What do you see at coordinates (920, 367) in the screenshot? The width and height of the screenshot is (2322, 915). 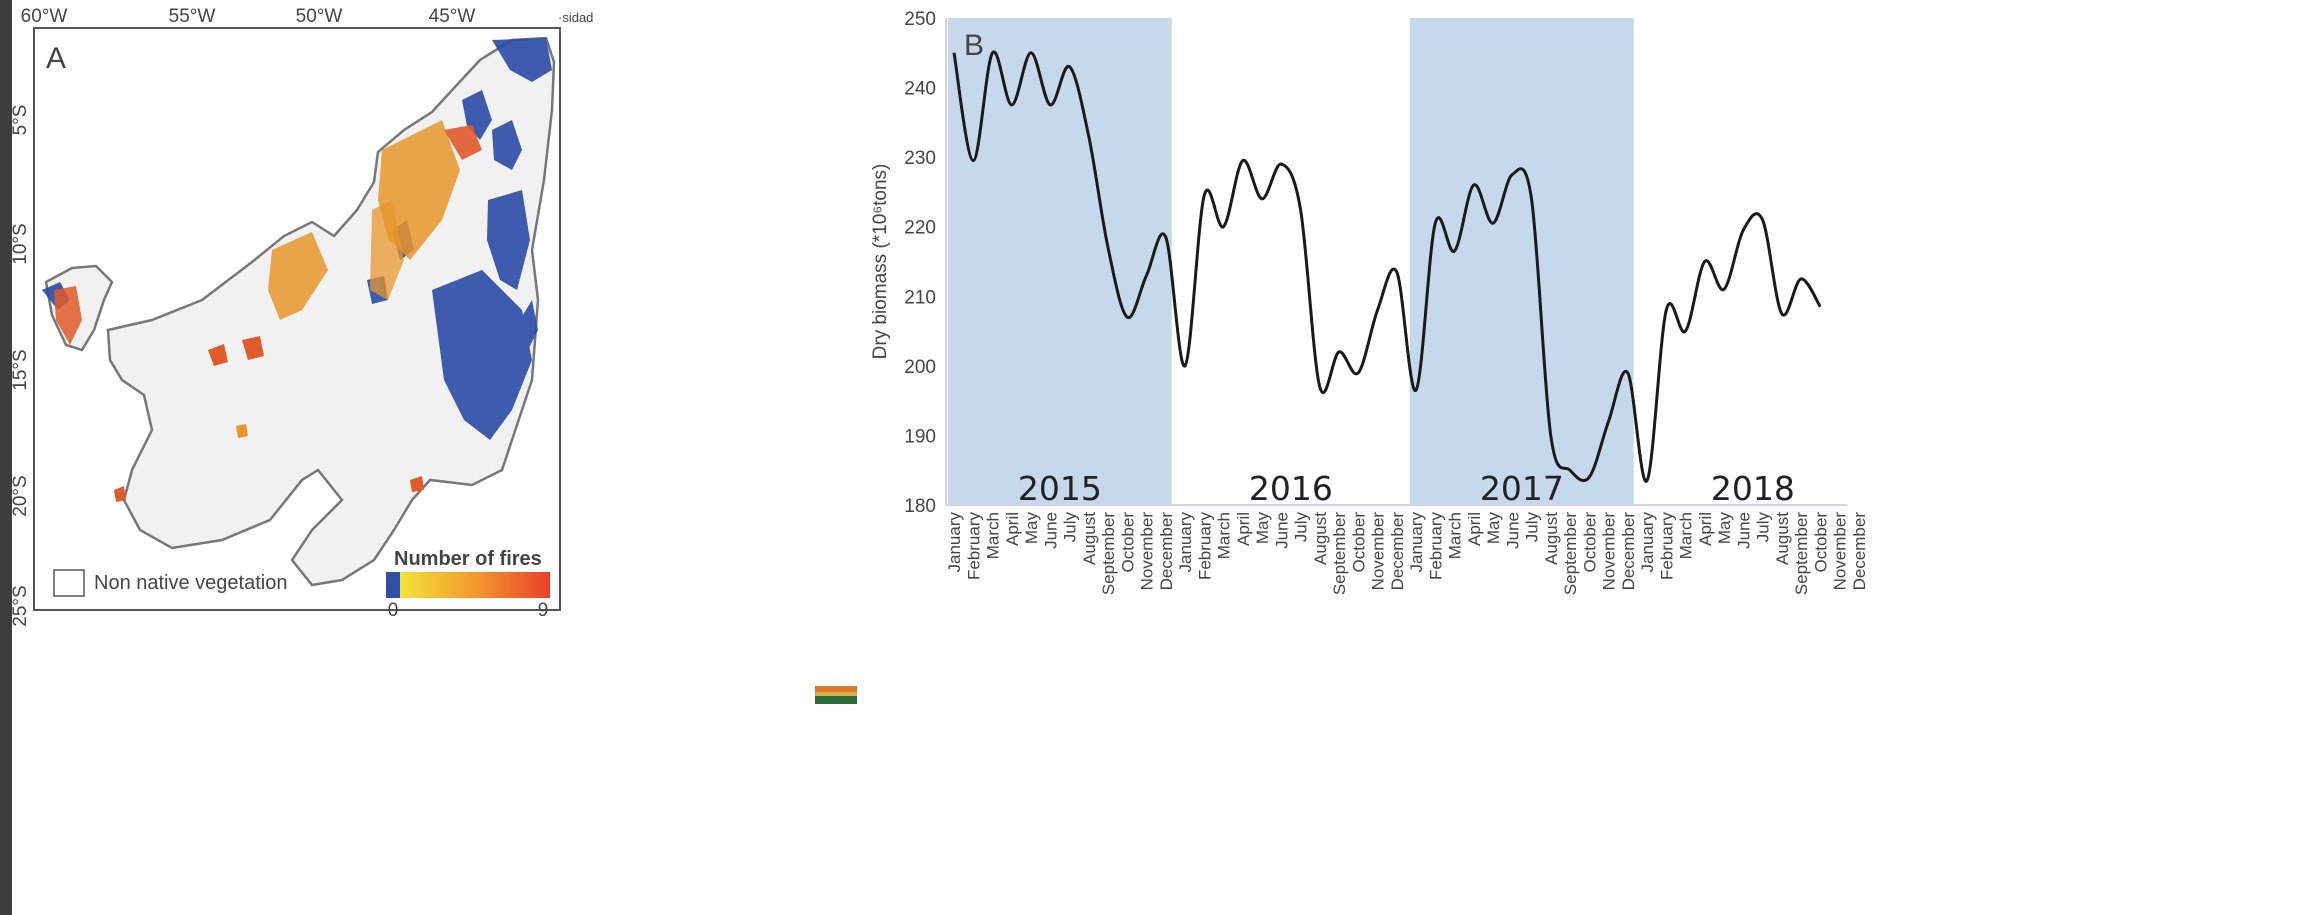 I see `y-tick-200: 200` at bounding box center [920, 367].